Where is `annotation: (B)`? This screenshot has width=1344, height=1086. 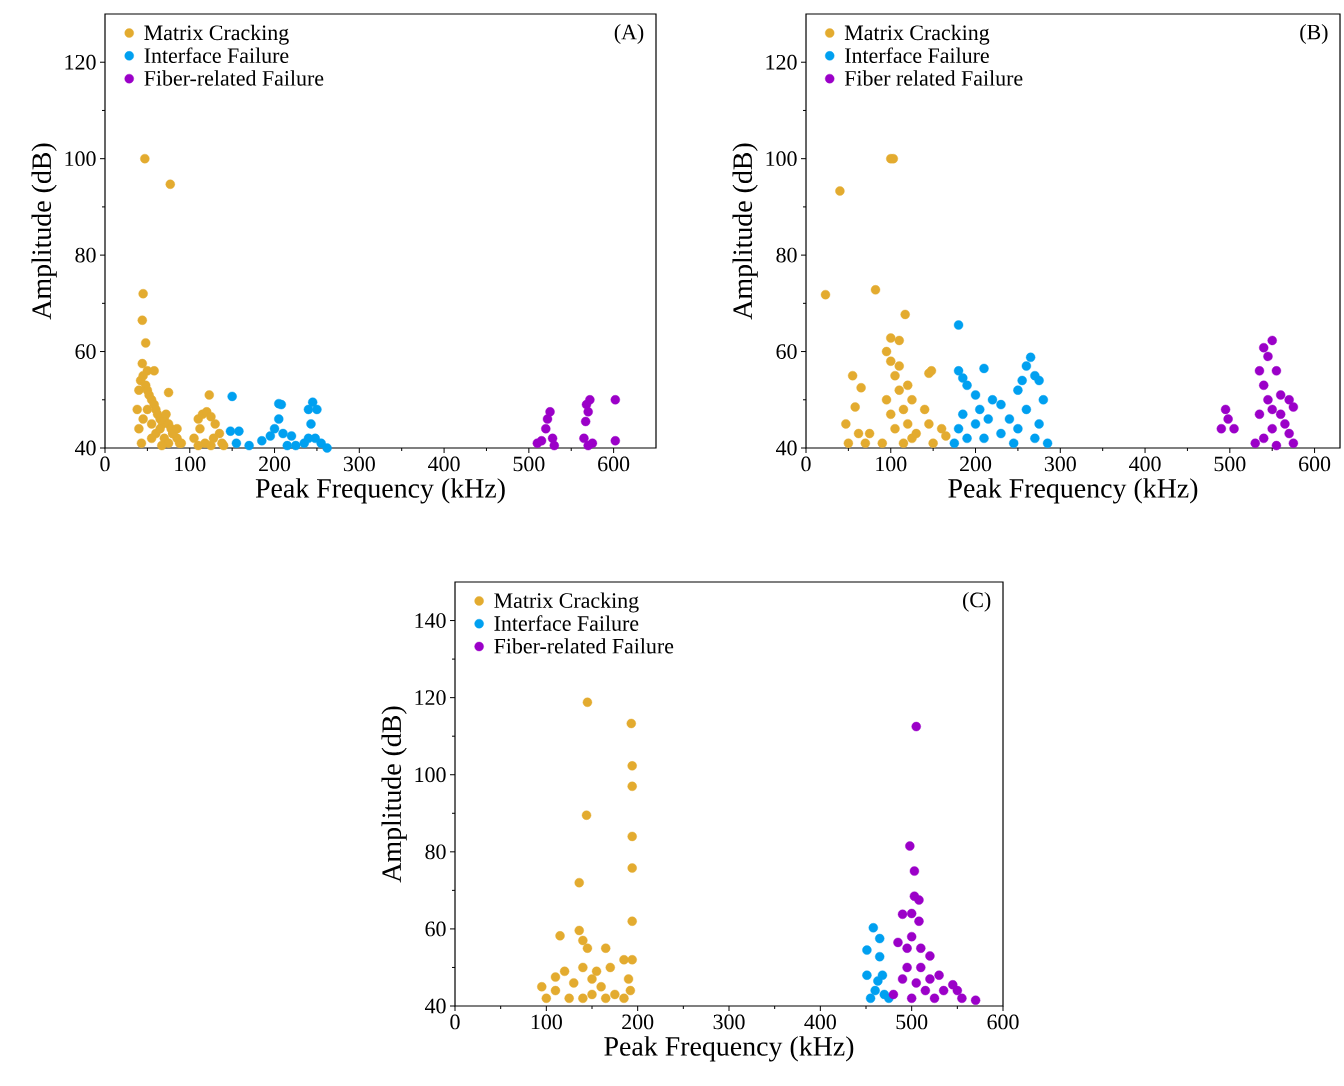 annotation: (B) is located at coordinates (1314, 34).